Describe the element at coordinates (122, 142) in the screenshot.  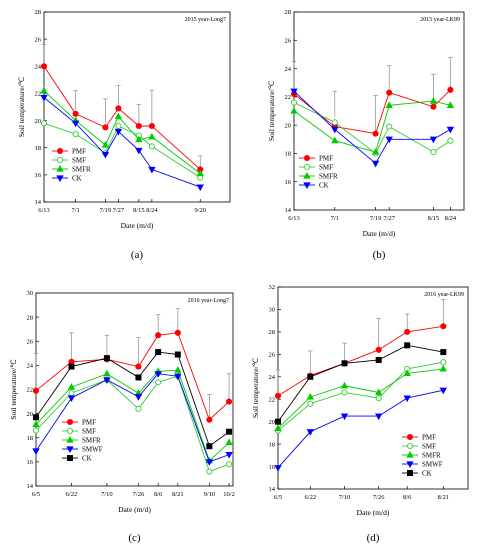
I see `series-line-ck` at that location.